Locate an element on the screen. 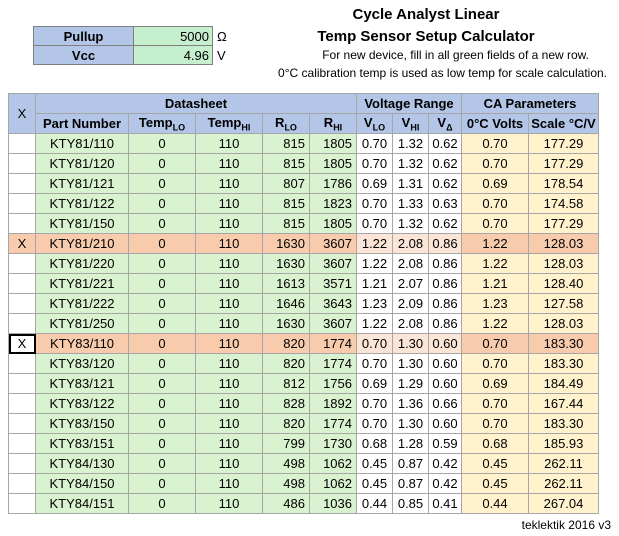 The image size is (619, 536). r-hi-cell: 1756 is located at coordinates (333, 383).